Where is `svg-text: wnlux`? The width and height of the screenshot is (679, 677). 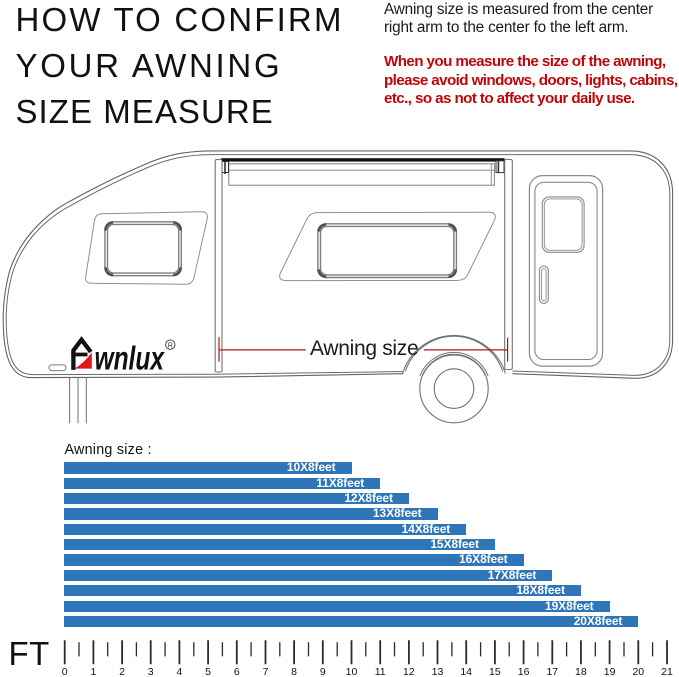 svg-text: wnlux is located at coordinates (130, 357).